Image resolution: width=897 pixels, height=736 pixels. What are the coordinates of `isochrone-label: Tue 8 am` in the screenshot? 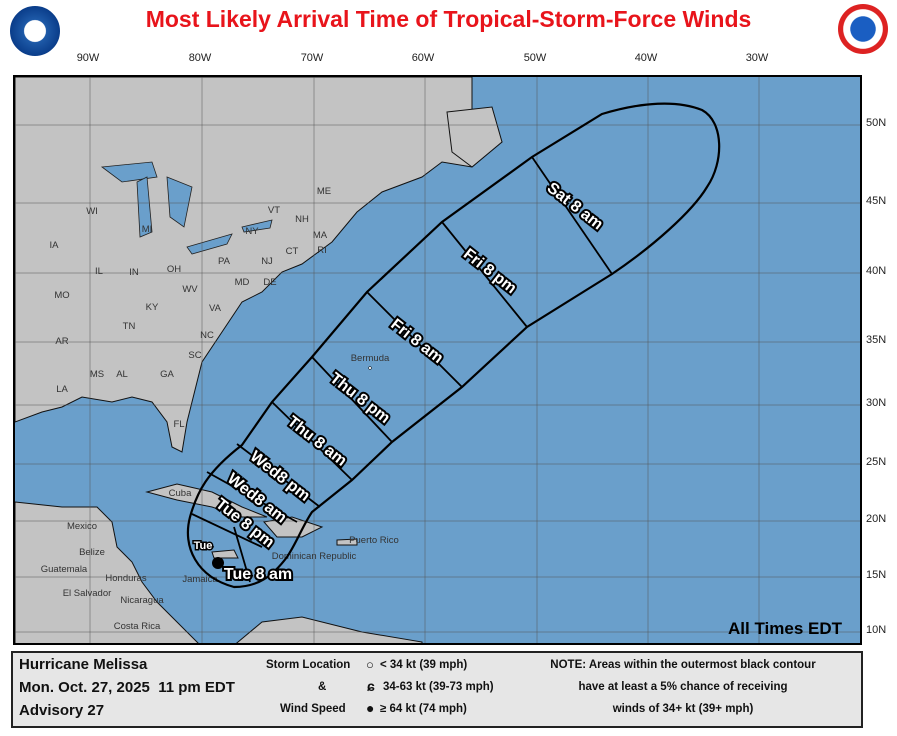 It's located at (258, 574).